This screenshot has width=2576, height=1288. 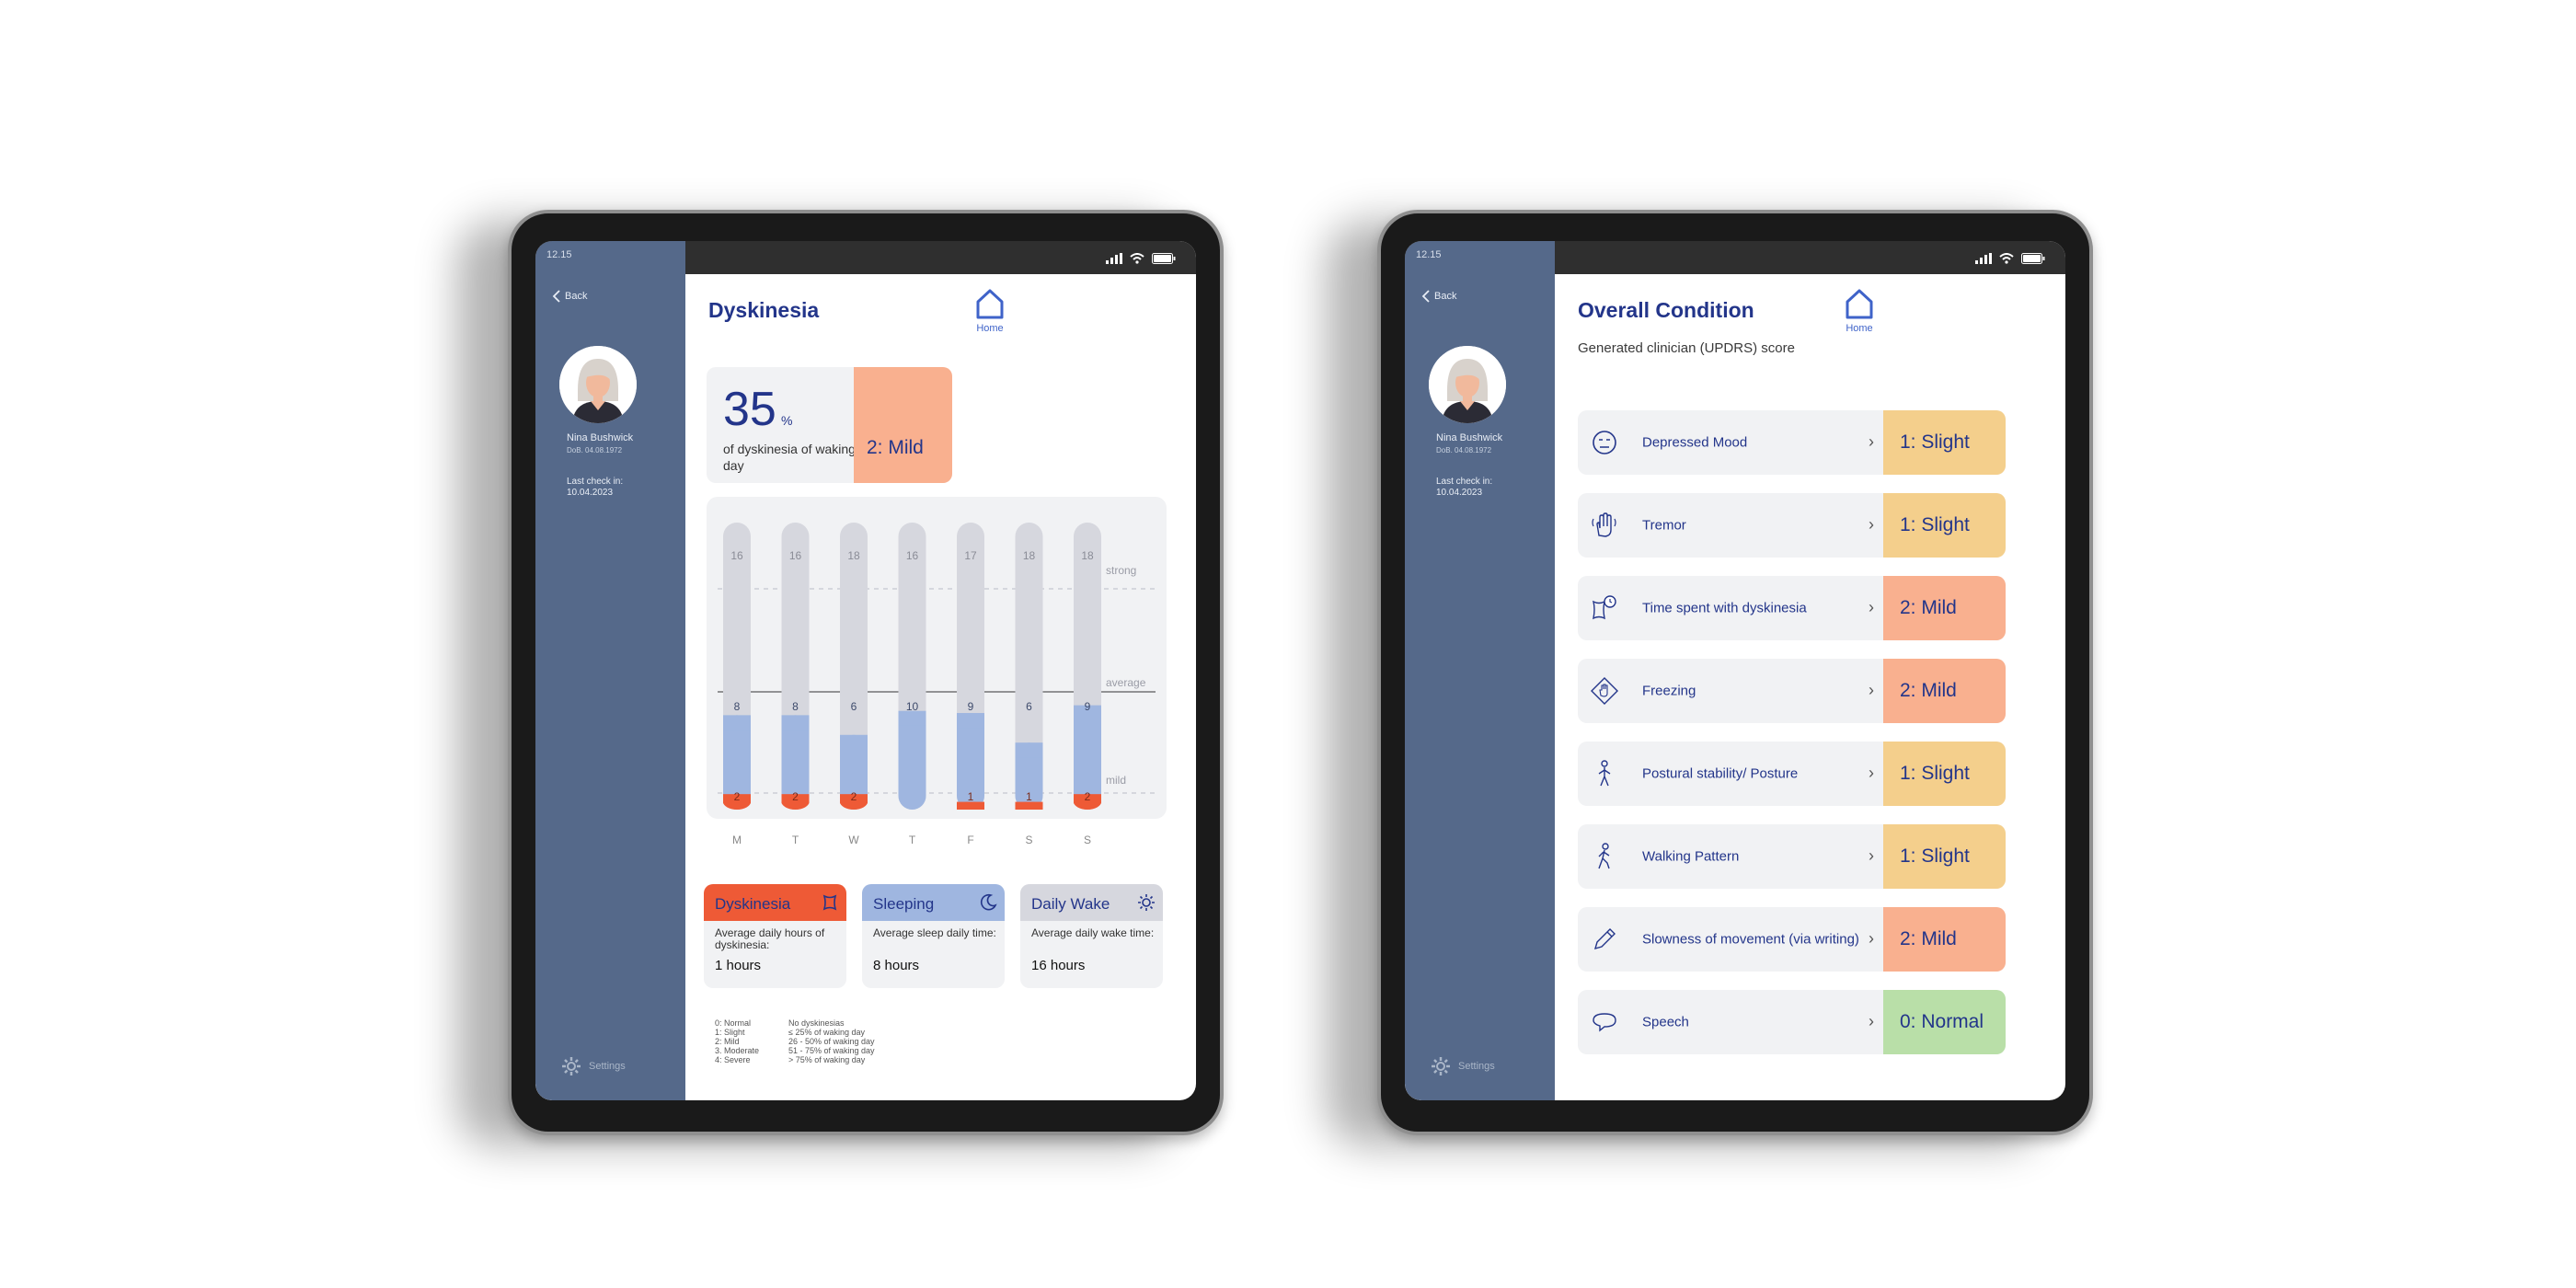 I want to click on condition-score: 0: Normal, so click(x=1942, y=1021).